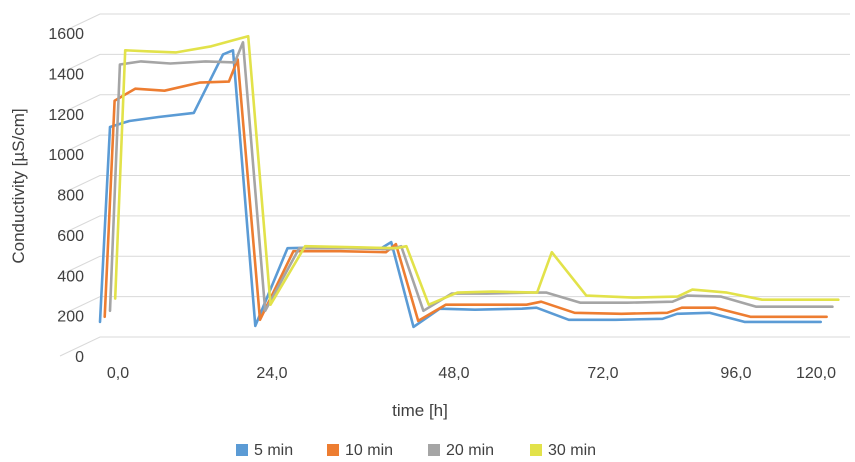 The width and height of the screenshot is (855, 462). Describe the element at coordinates (369, 450) in the screenshot. I see `legend-label: 10 min` at that location.